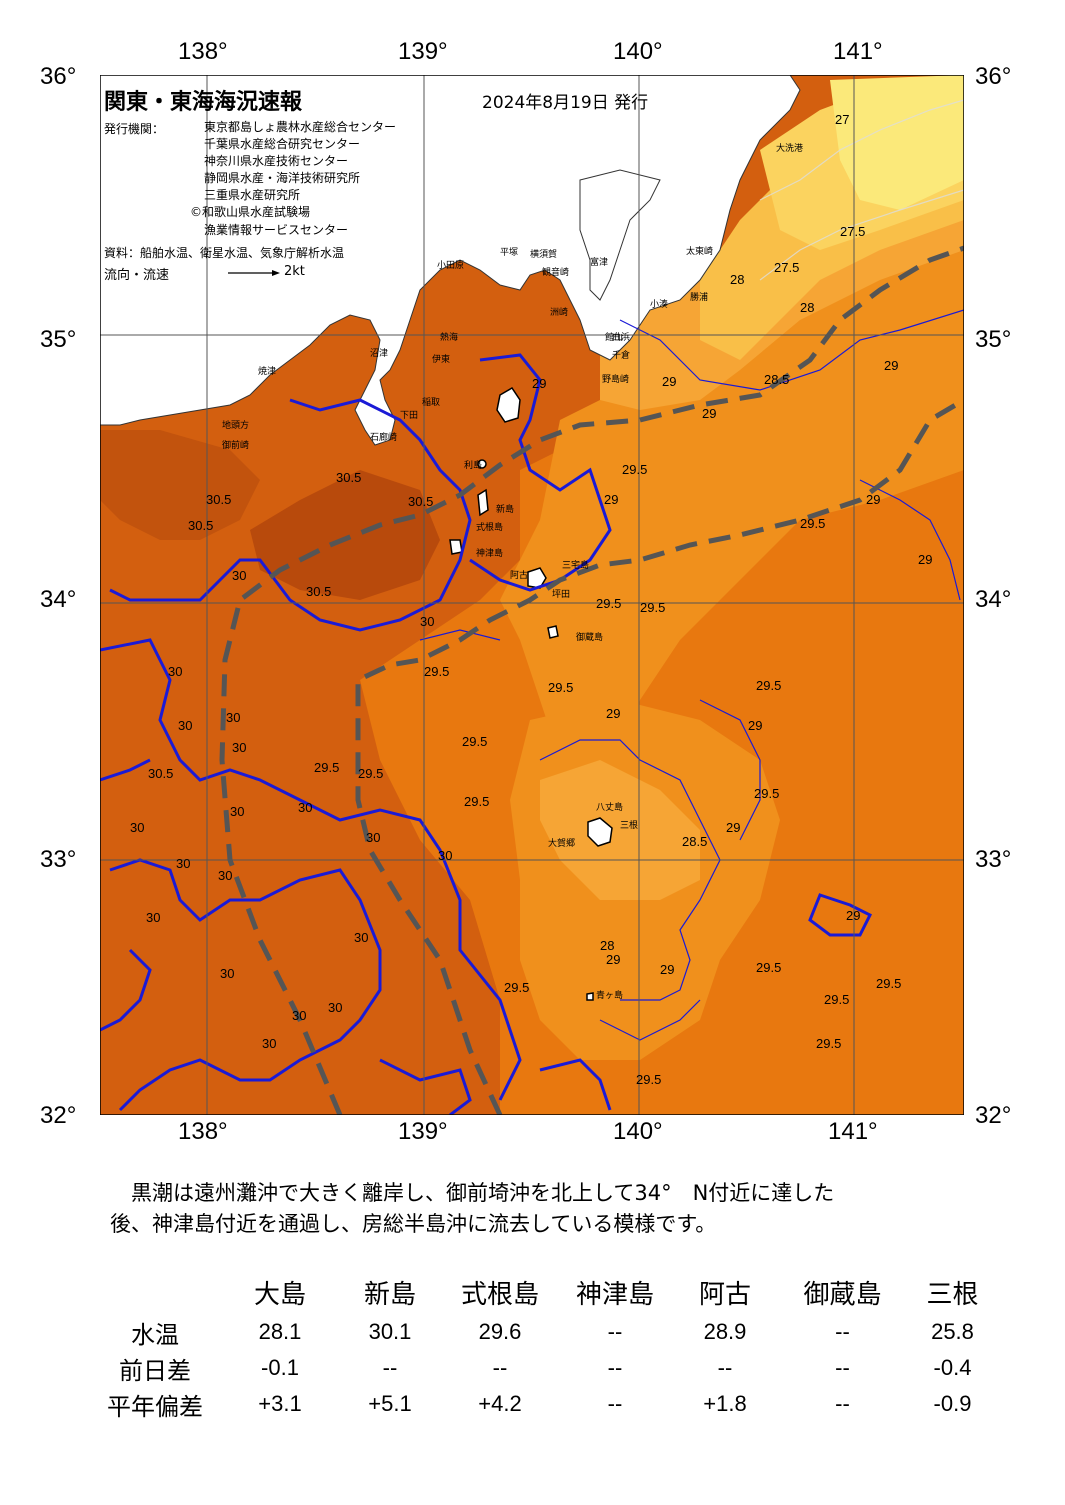 The width and height of the screenshot is (1065, 1505). What do you see at coordinates (423, 1131) in the screenshot?
I see `lon-label-139-bottom: 139°` at bounding box center [423, 1131].